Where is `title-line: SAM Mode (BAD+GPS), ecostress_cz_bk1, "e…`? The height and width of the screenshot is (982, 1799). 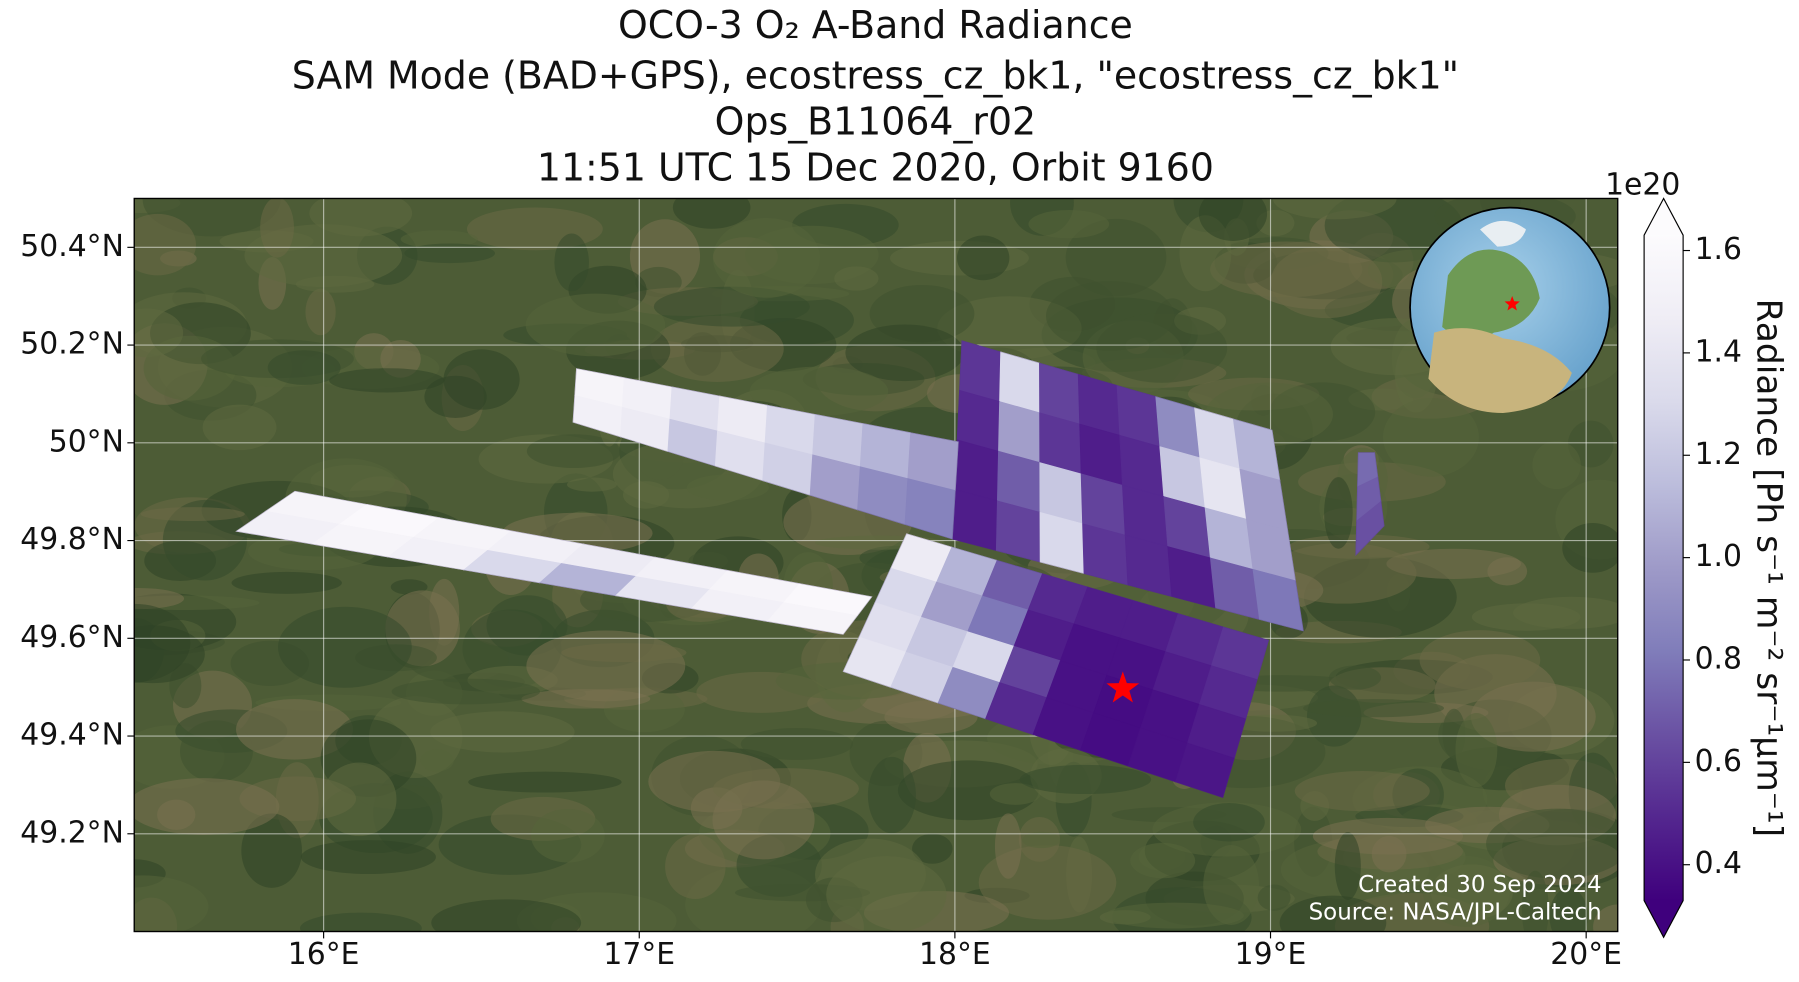
title-line: SAM Mode (BAD+GPS), ecostress_cz_bk1, "e… is located at coordinates (875, 76).